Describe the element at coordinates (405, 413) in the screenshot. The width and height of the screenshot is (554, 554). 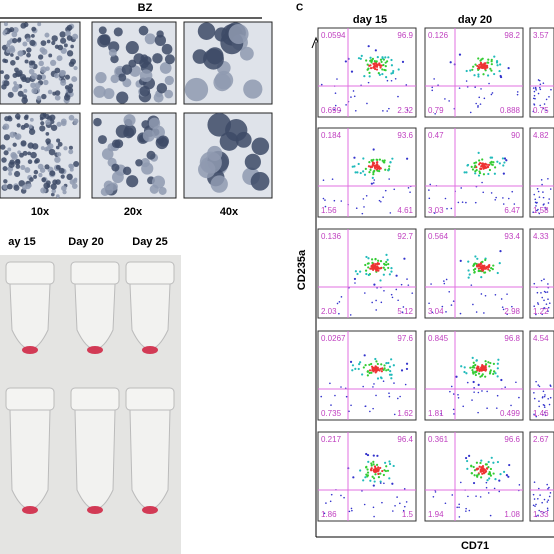
I see `quadrant-value: 1.62` at that location.